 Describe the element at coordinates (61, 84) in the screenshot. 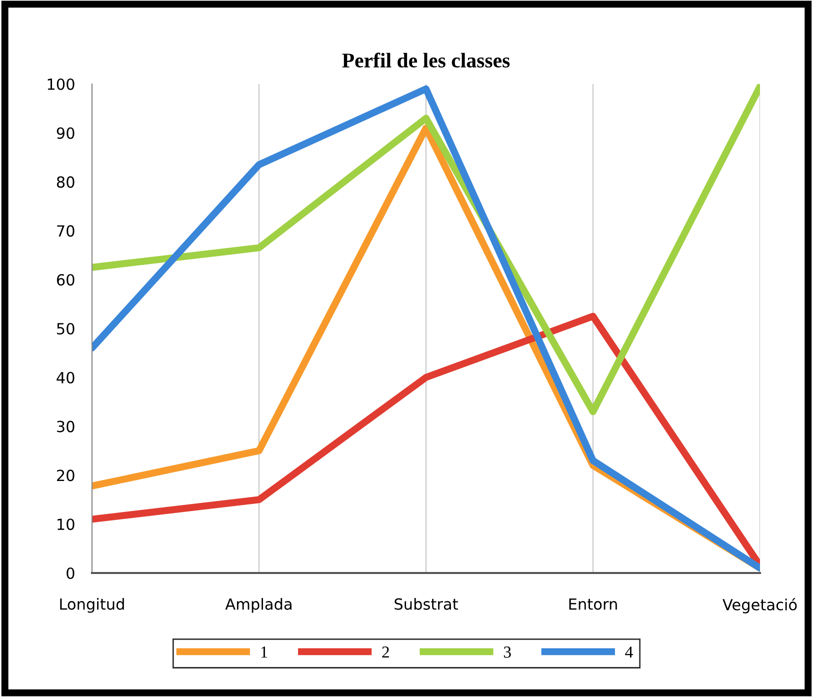

I see `y-tick-label: 100` at that location.